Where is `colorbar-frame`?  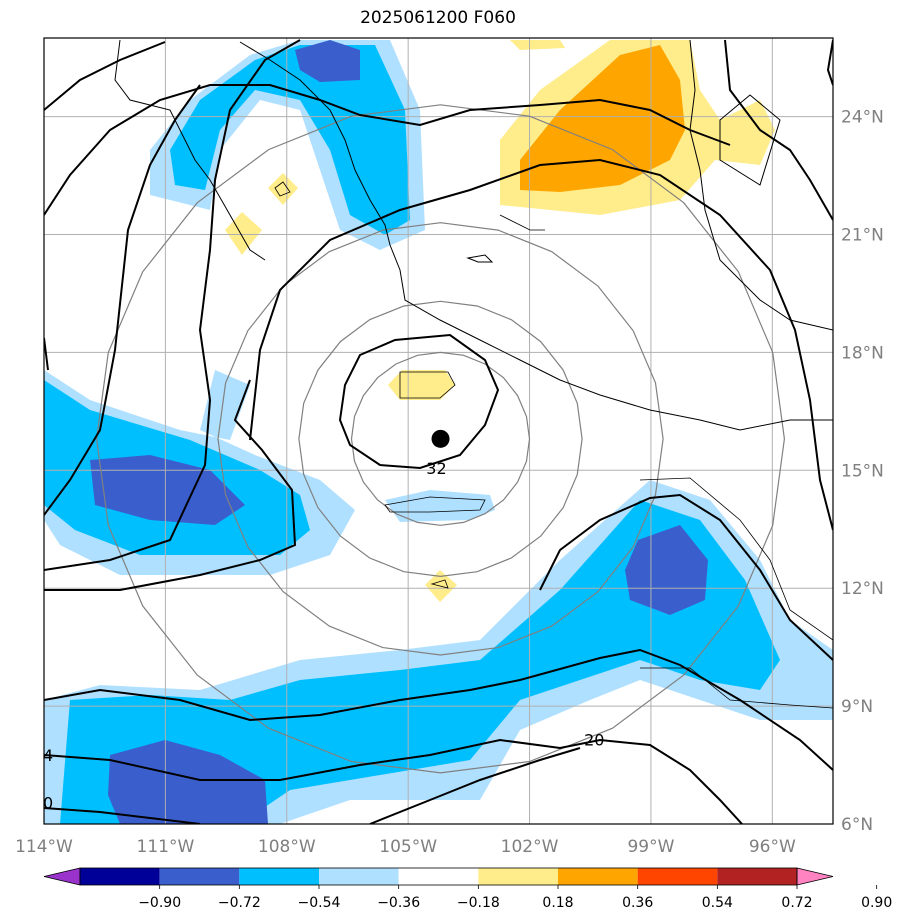
colorbar-frame is located at coordinates (438, 876).